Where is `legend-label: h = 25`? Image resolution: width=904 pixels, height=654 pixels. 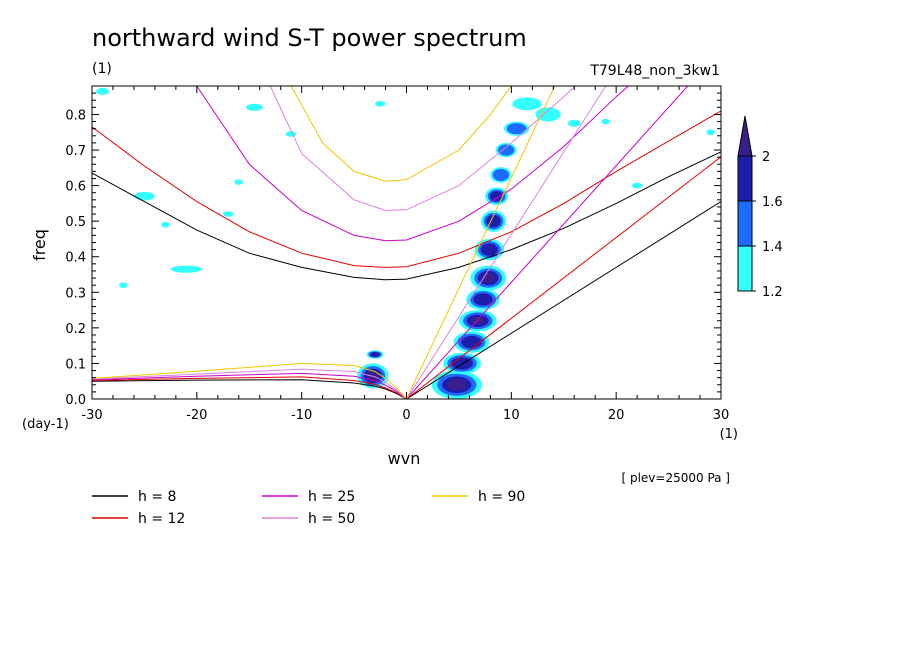
legend-label: h = 25 is located at coordinates (331, 497).